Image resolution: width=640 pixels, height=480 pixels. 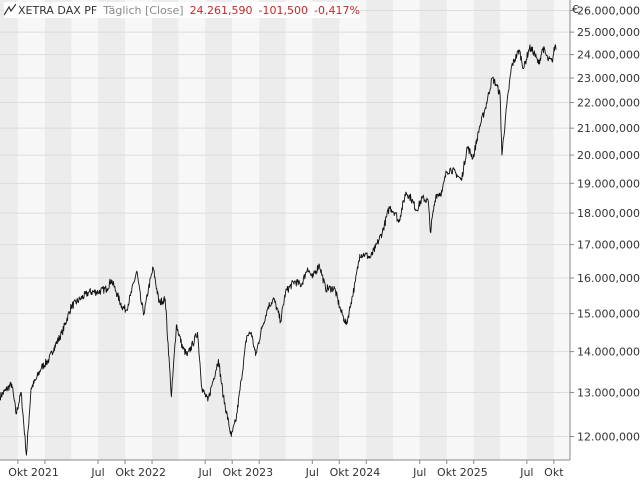 What do you see at coordinates (608, 103) in the screenshot?
I see `y-tick-label: 22.000,000` at bounding box center [608, 103].